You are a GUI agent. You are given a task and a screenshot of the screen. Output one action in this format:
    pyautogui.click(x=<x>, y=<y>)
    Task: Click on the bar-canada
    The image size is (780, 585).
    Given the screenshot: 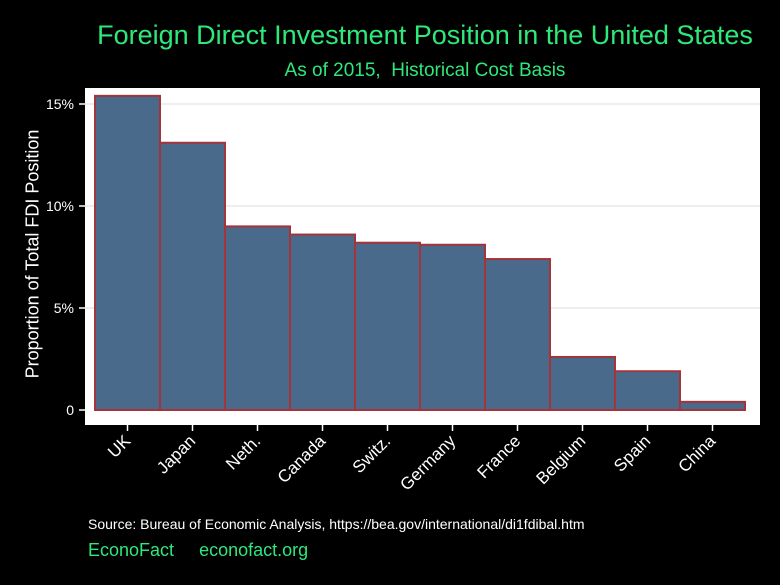 What is the action you would take?
    pyautogui.click(x=322, y=322)
    